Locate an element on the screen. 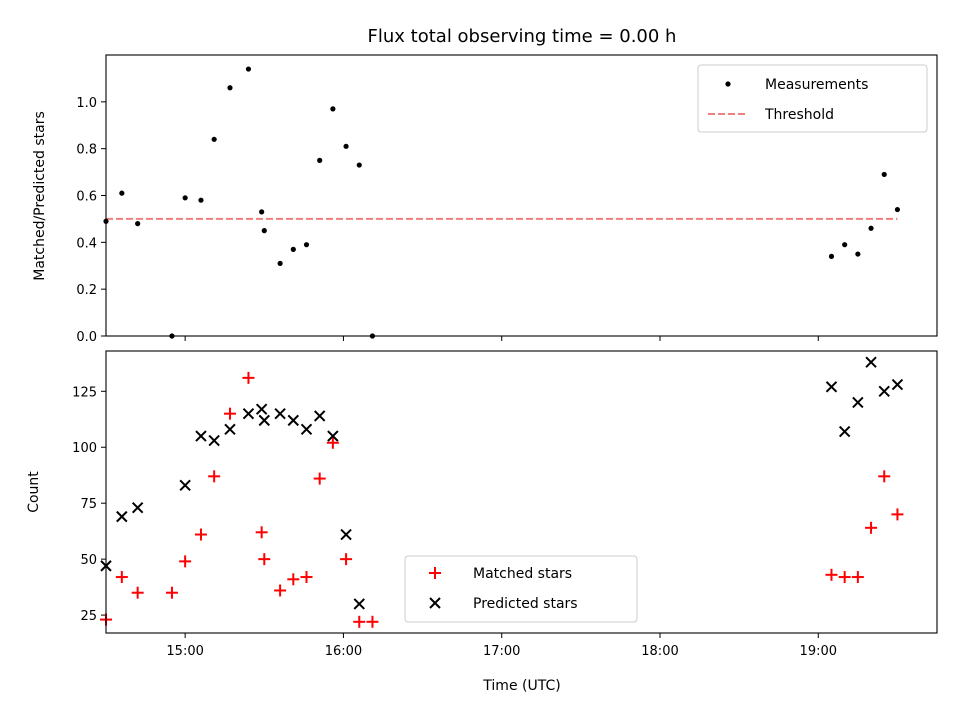 The image size is (960, 720). y-tick-label: 100 is located at coordinates (84, 448).